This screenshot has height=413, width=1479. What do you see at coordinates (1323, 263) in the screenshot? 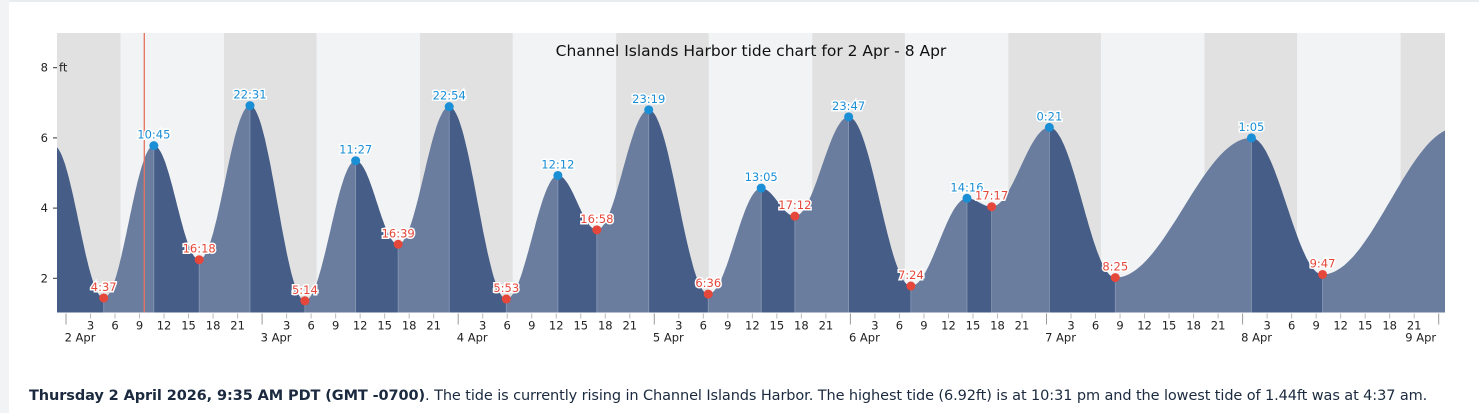
I see `low-tide-label: 9:47` at bounding box center [1323, 263].